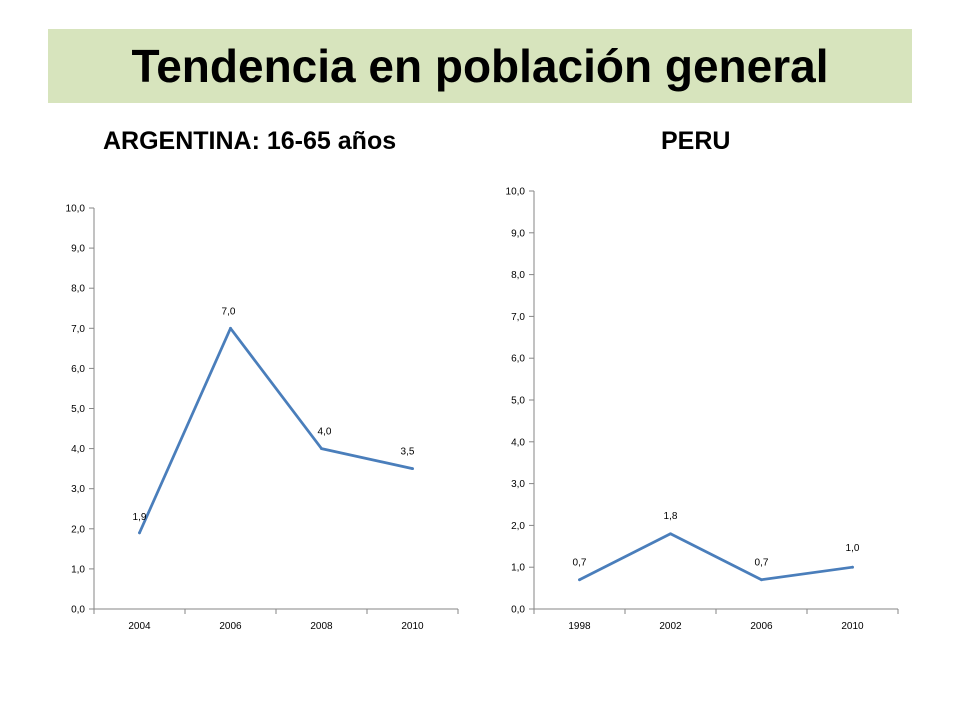 The height and width of the screenshot is (720, 960). What do you see at coordinates (761, 626) in the screenshot?
I see `peru-x-tick-label: 2006` at bounding box center [761, 626].